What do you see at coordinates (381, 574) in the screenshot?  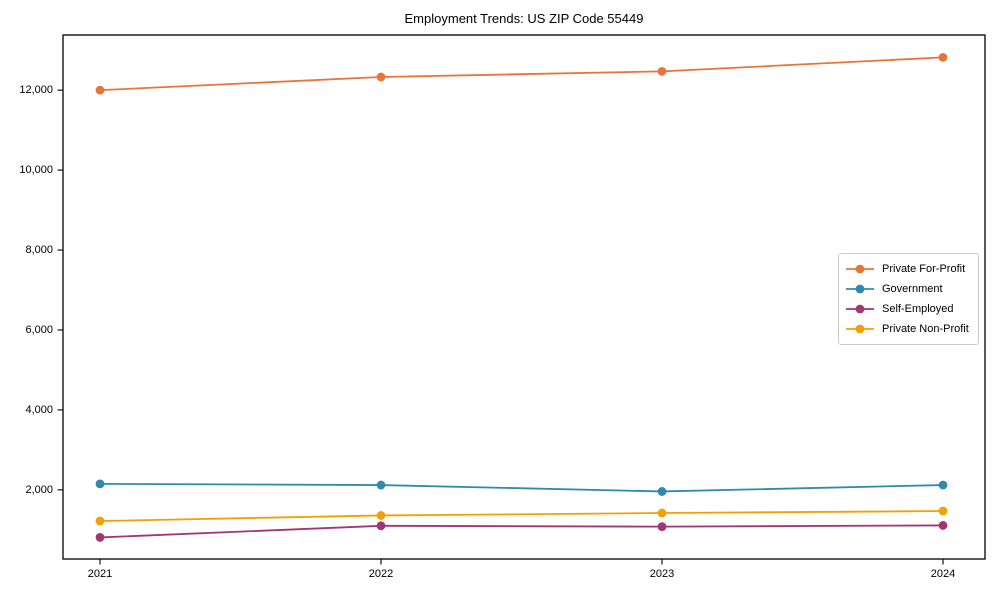 I see `x-tick-label: 2022` at bounding box center [381, 574].